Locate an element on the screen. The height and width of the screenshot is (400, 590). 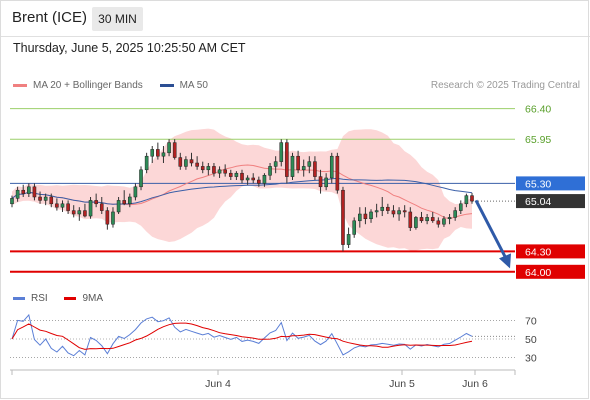
forecast-arrow-head is located at coordinates (505, 261).